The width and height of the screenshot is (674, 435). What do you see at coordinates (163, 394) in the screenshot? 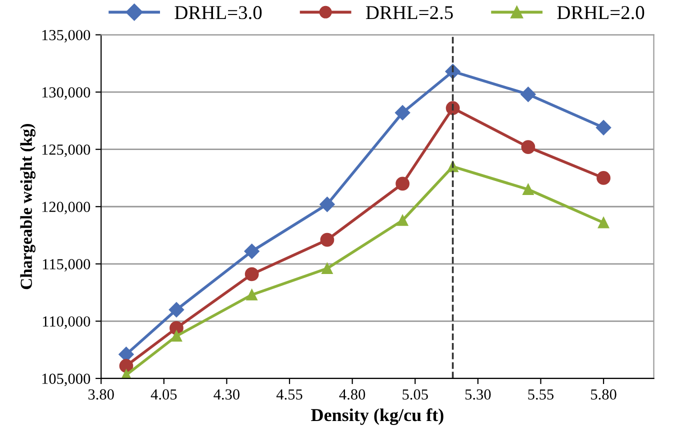
I see `x-tick-label: 4.05` at bounding box center [163, 394].